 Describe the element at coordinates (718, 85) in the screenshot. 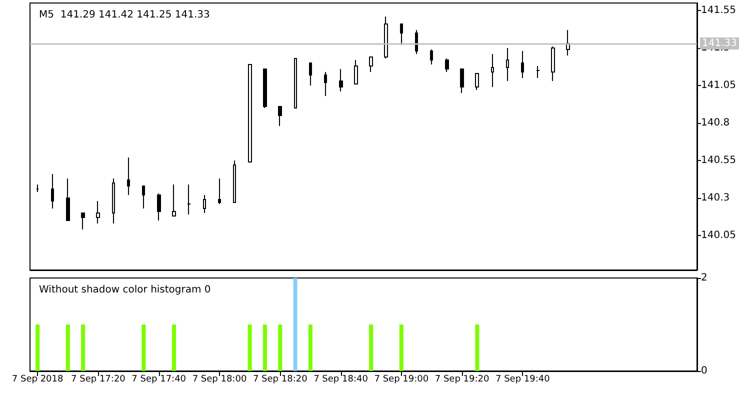

I see `y-tick-label: 141.05` at that location.